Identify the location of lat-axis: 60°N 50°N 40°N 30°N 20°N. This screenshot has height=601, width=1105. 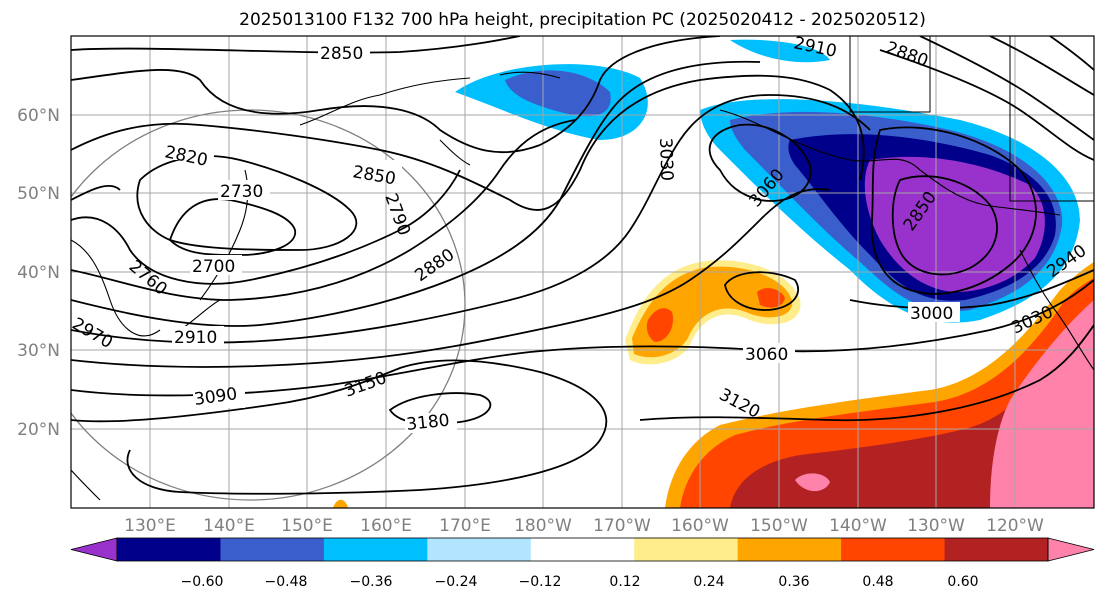
(38, 273).